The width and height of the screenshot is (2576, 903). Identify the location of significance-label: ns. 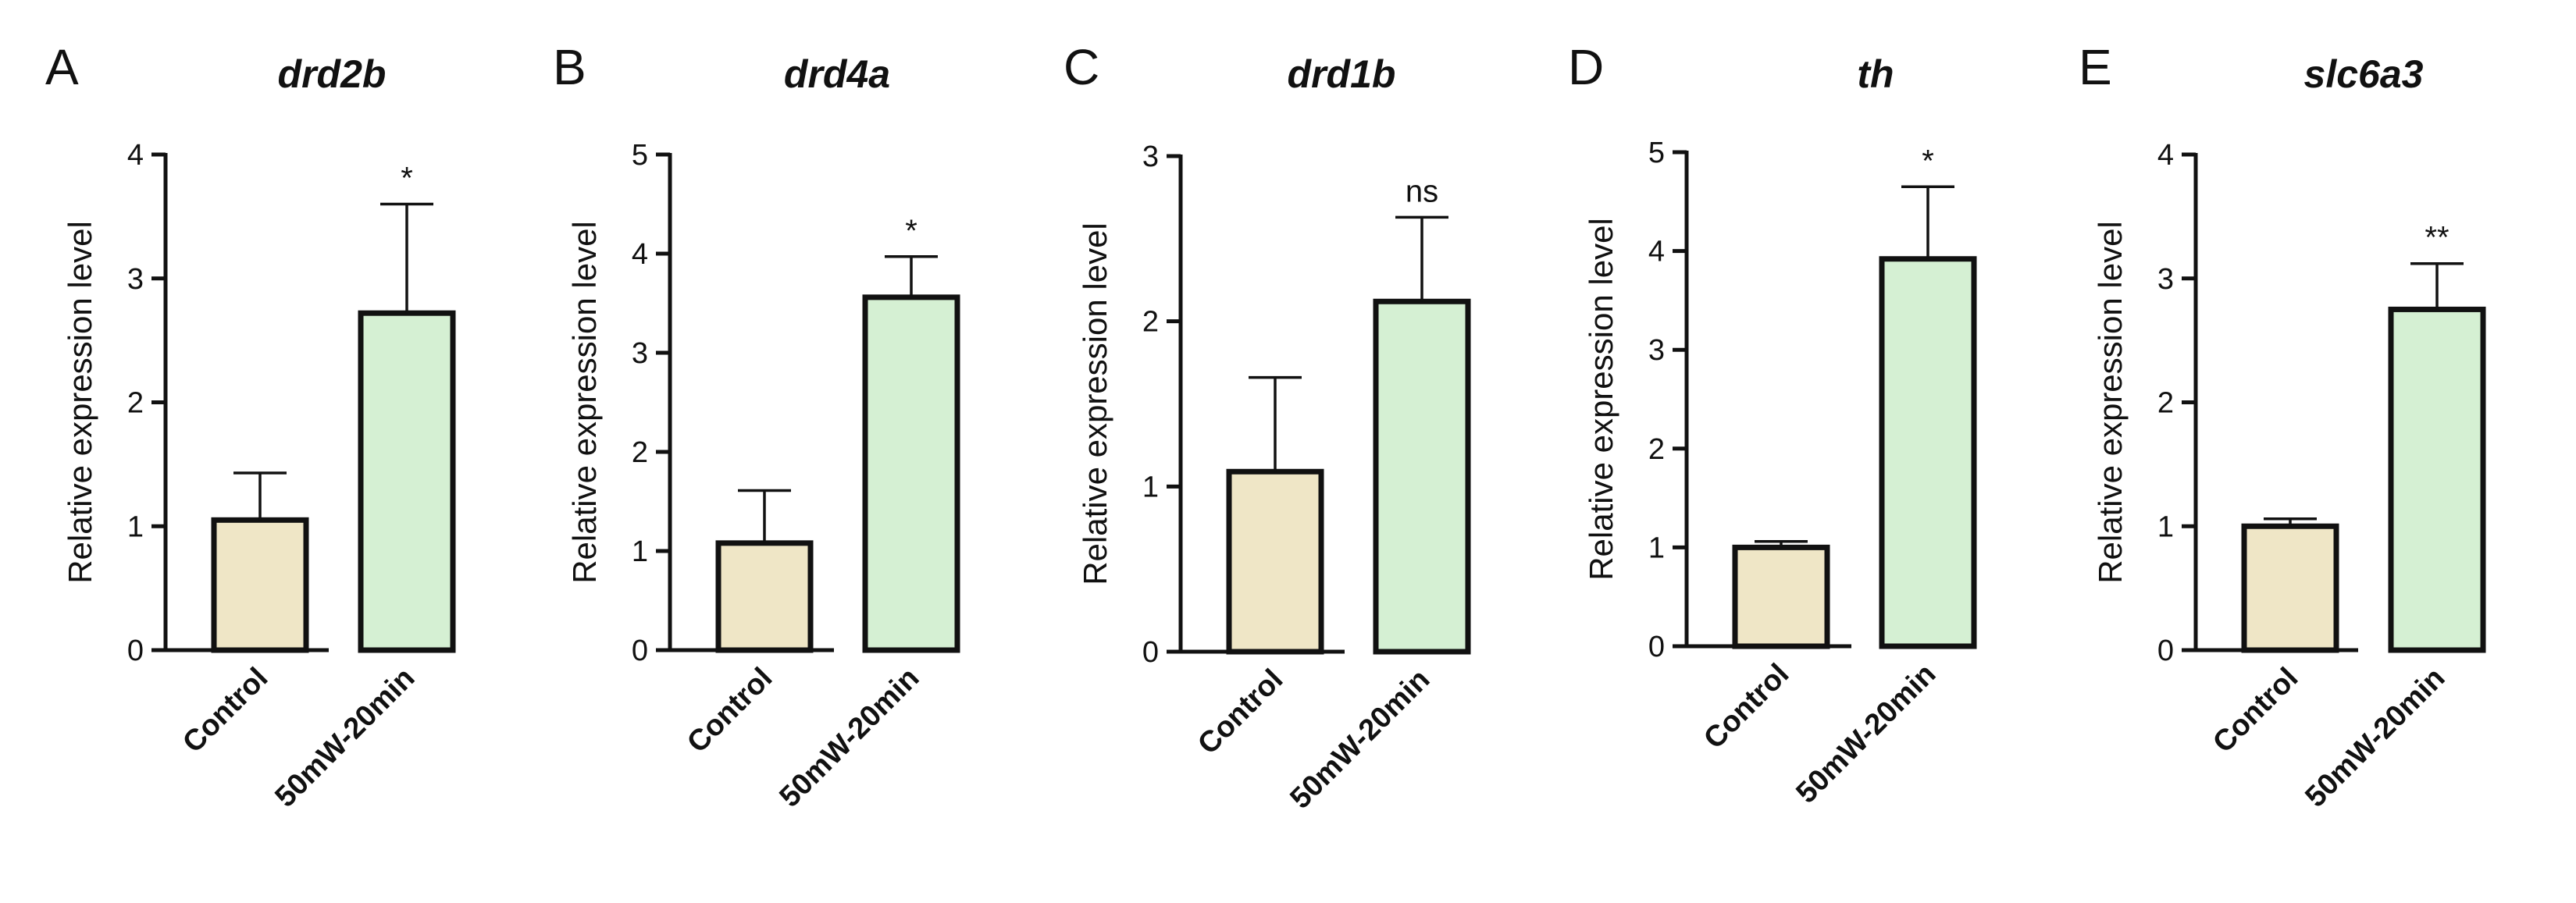
(1422, 191).